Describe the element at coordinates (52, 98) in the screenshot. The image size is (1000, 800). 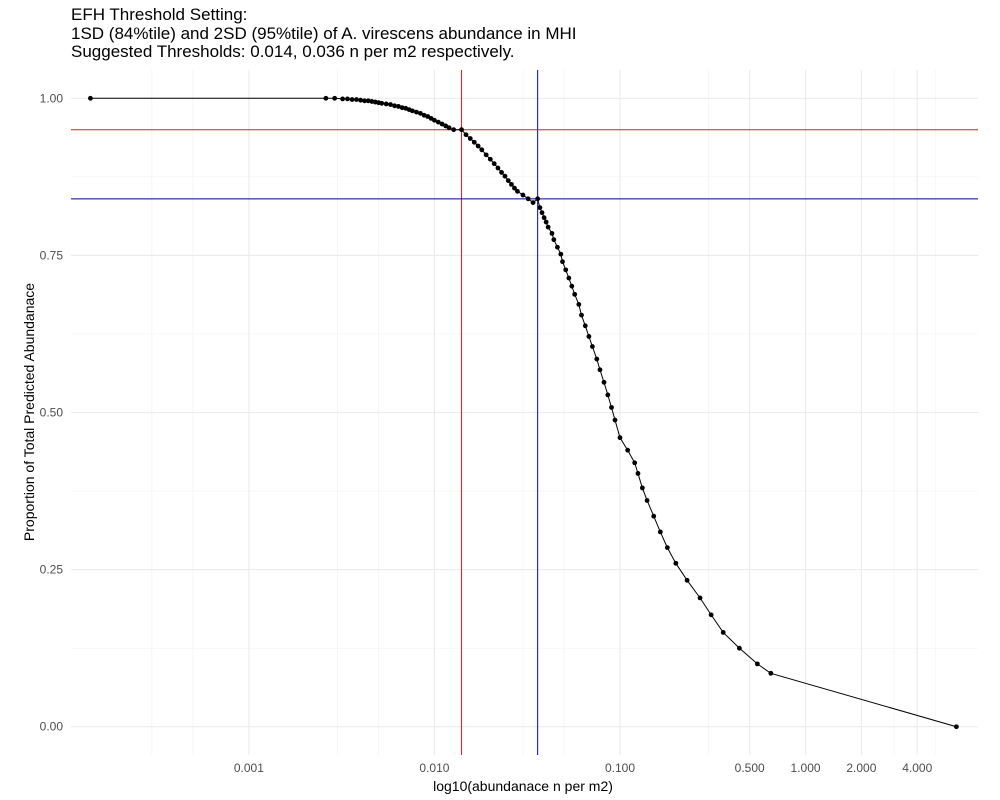
I see `y-tick-label: 1.00` at that location.